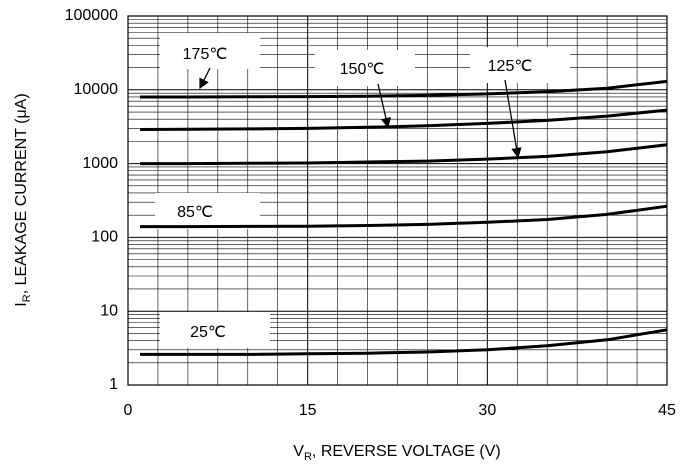 The image size is (689, 467). Describe the element at coordinates (91, 15) in the screenshot. I see `y-tick-label: 100000` at that location.